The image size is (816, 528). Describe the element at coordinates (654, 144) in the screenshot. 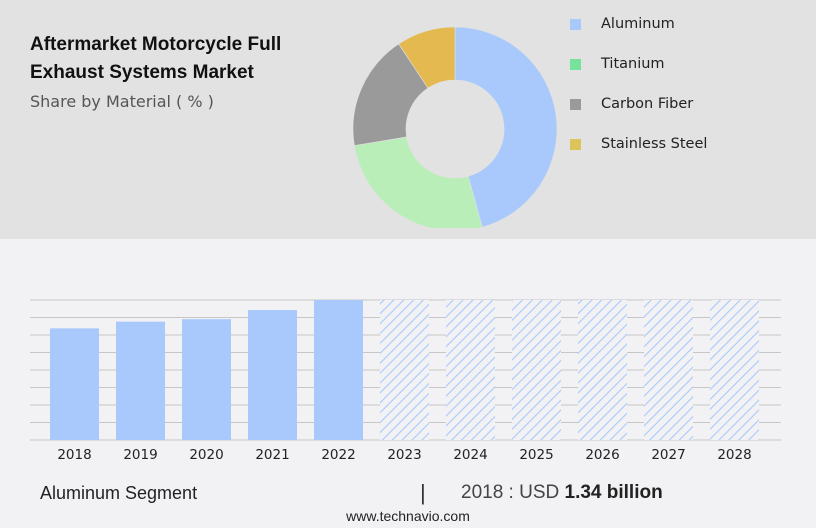

I see `legend-label: Stainless Steel` at that location.